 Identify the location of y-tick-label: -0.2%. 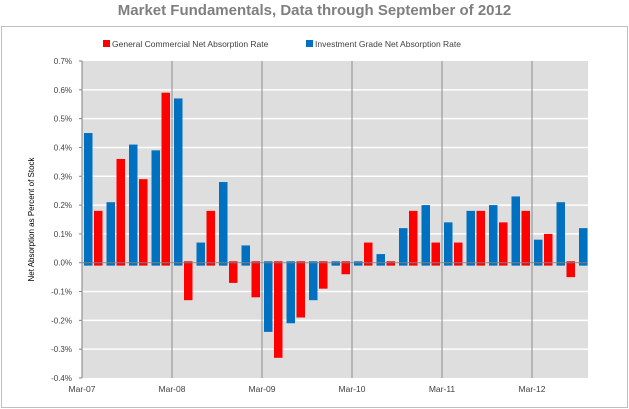
(61, 320).